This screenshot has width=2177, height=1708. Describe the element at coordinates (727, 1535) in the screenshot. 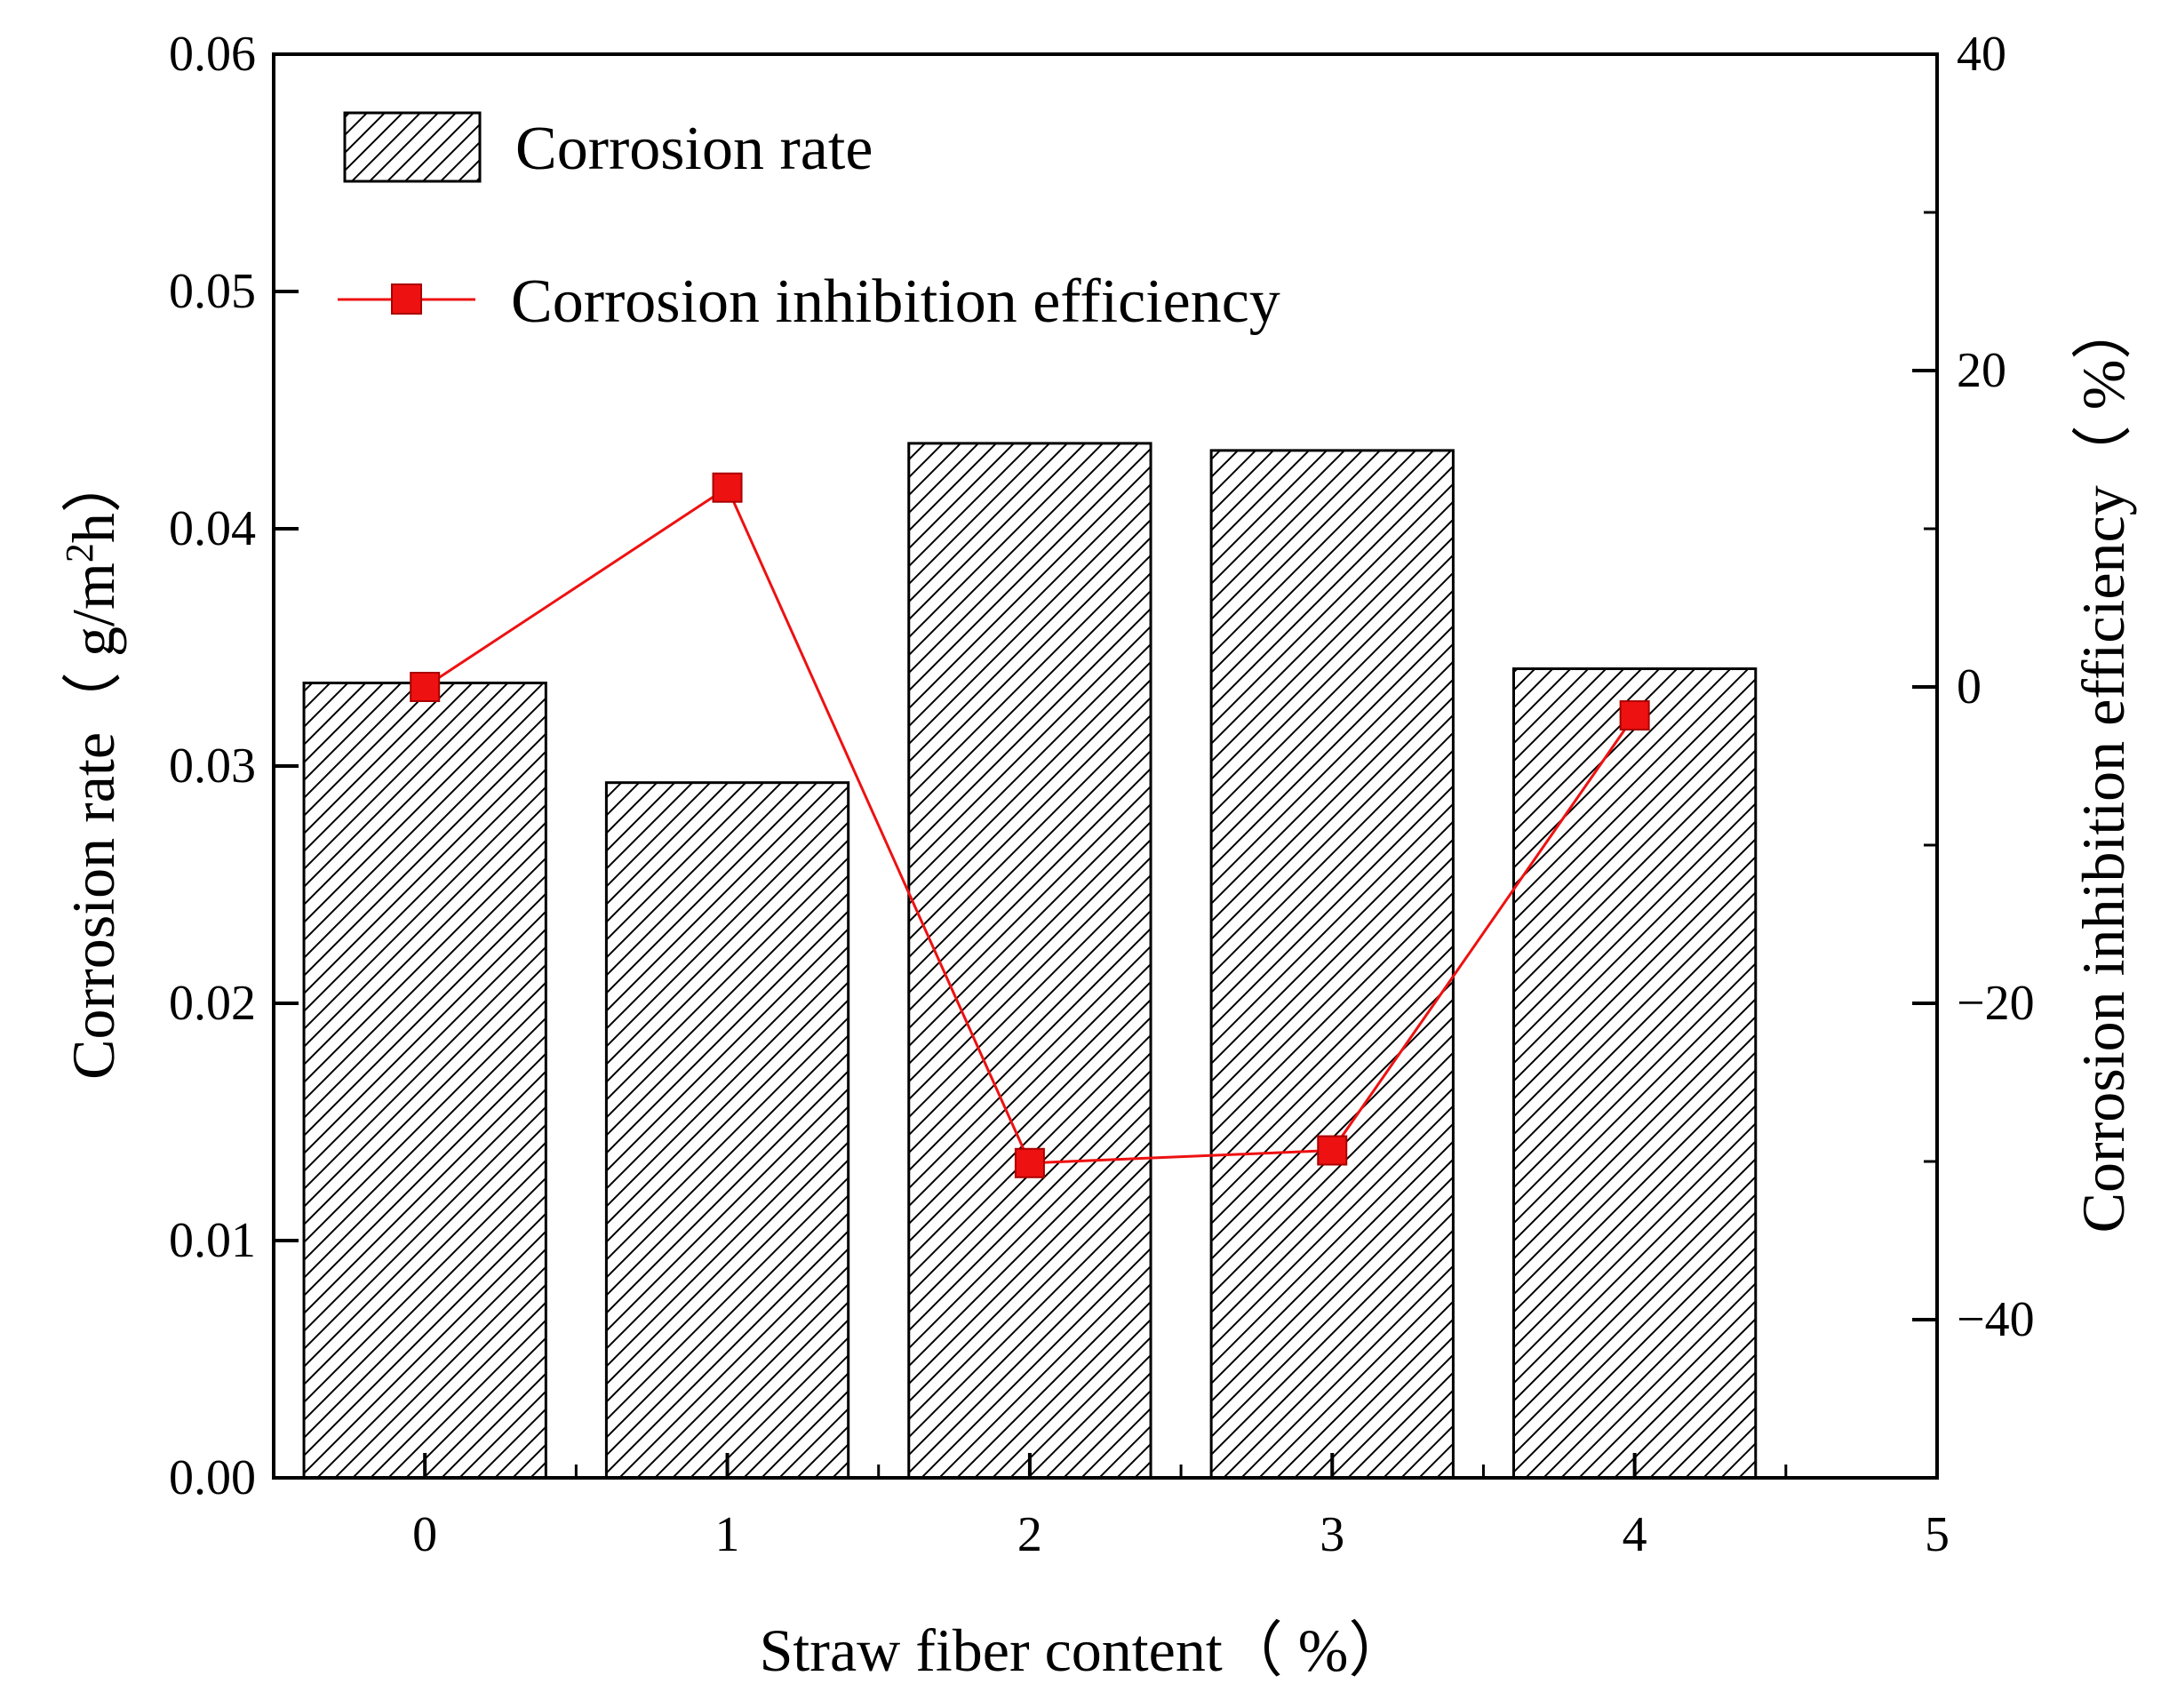

I see `x-tick-label-1: 1` at that location.